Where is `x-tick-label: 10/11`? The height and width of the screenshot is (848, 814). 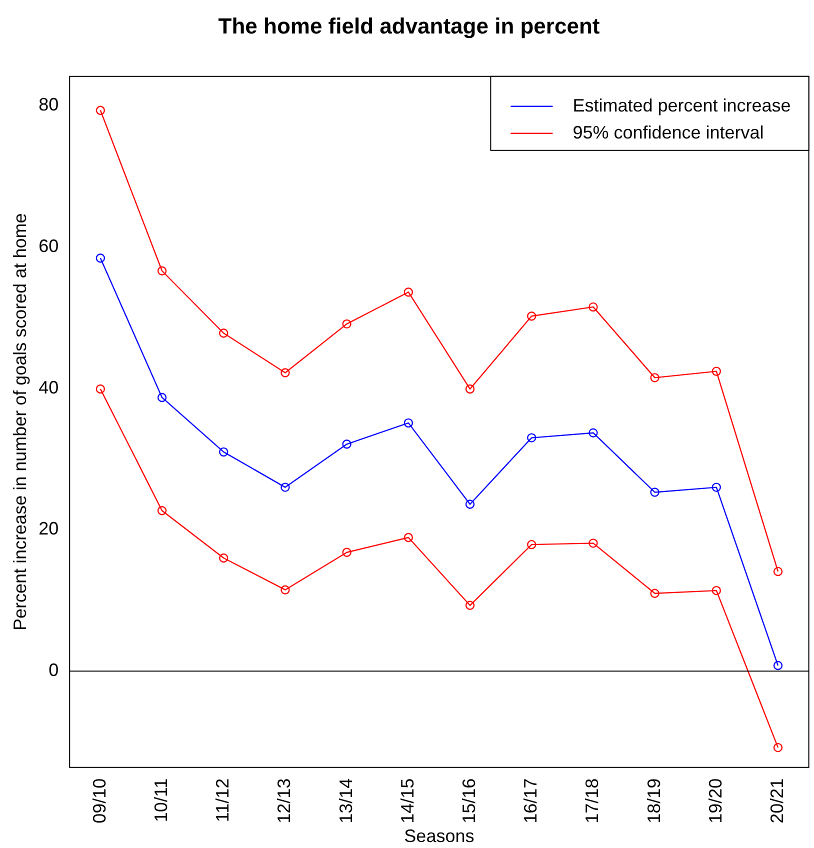 x-tick-label: 10/11 is located at coordinates (160, 800).